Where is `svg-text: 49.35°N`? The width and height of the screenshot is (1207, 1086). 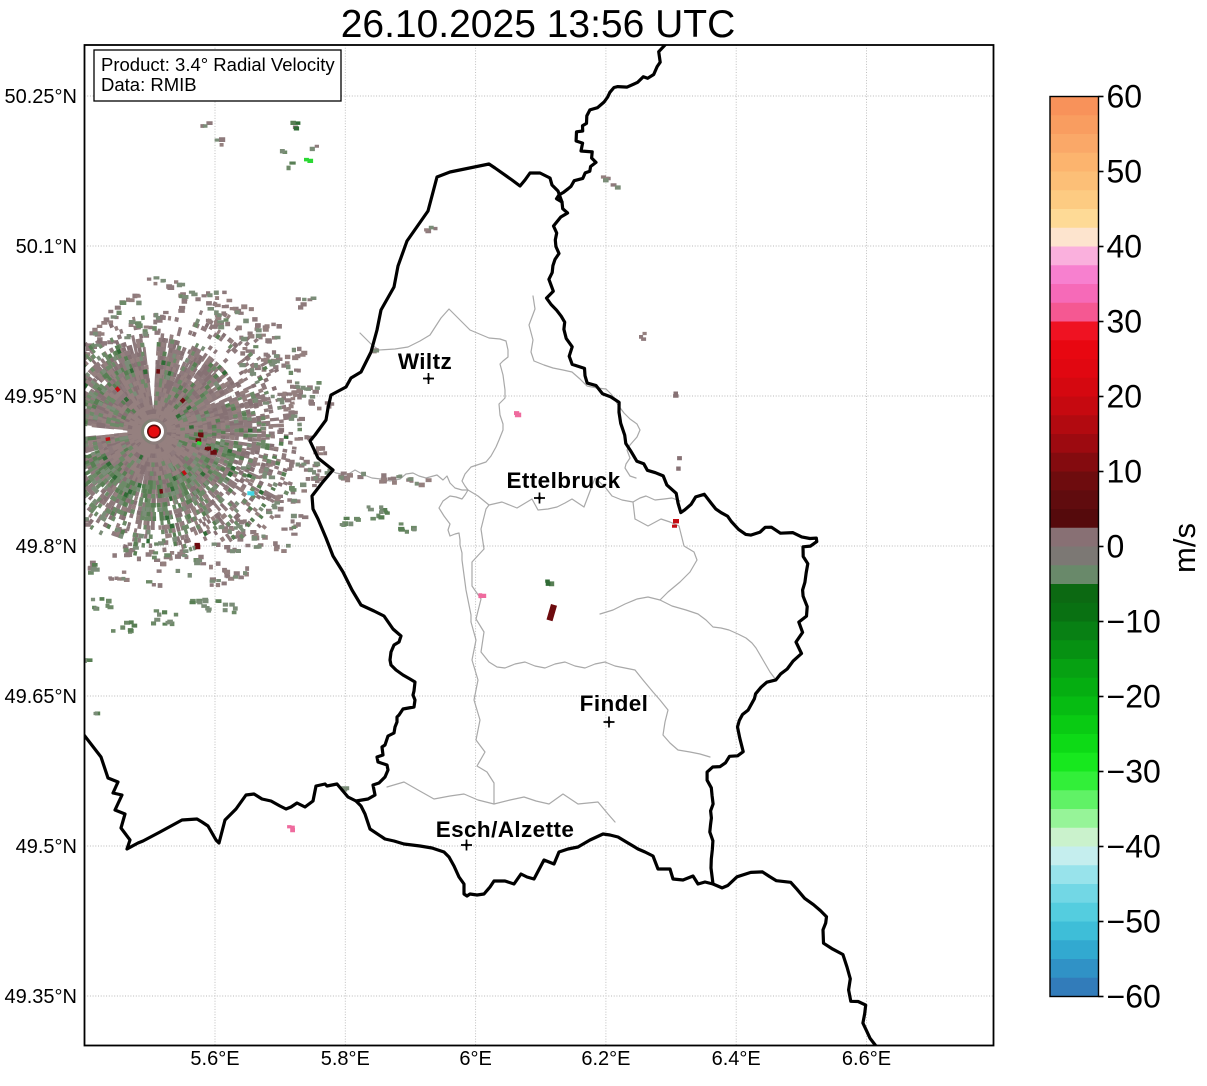 svg-text: 49.35°N is located at coordinates (41, 997).